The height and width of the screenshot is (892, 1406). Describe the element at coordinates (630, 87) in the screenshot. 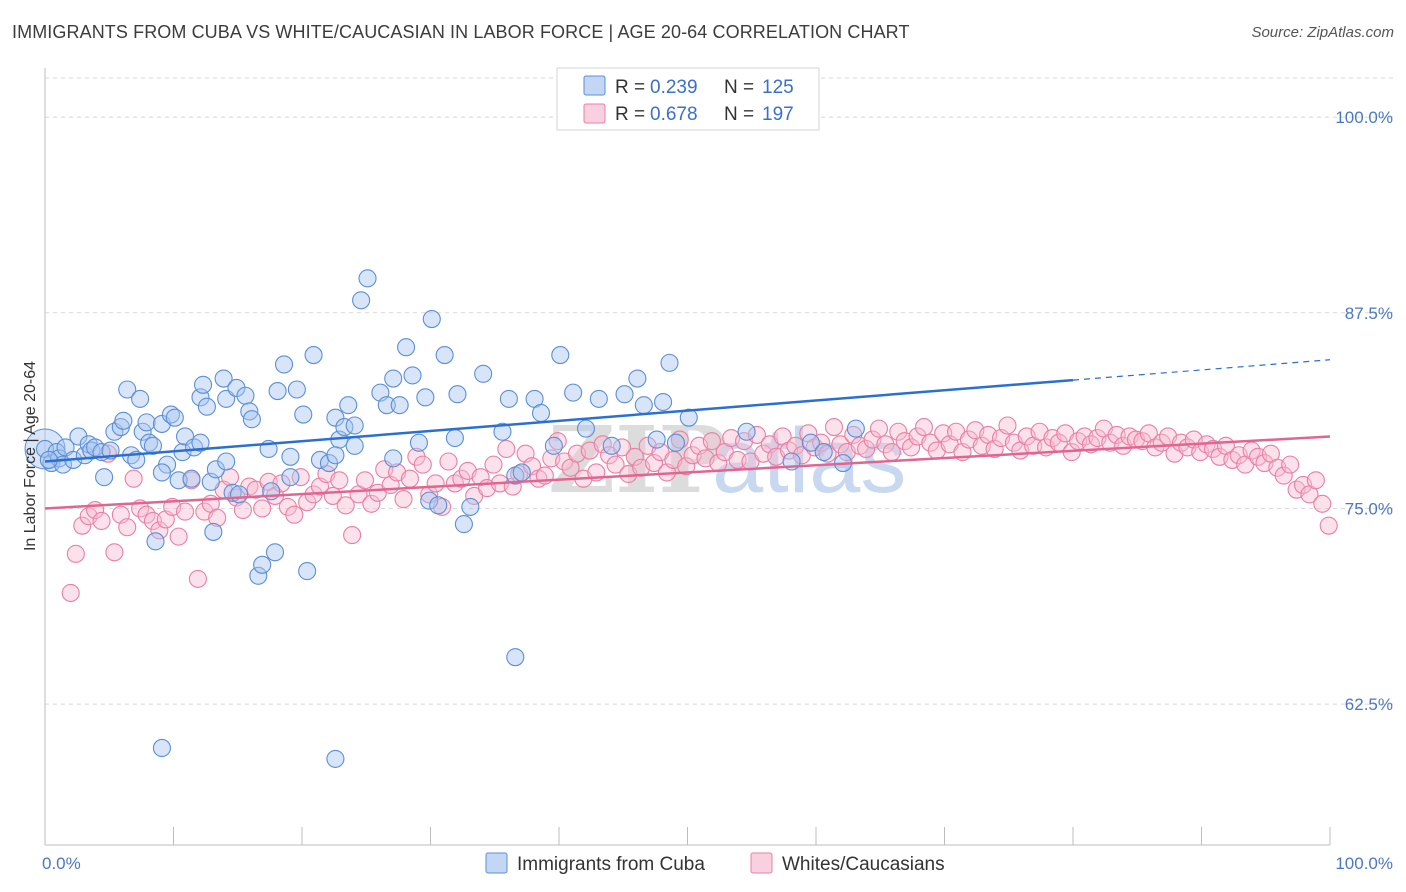

I see `legend-r-label-cuba: R =` at that location.